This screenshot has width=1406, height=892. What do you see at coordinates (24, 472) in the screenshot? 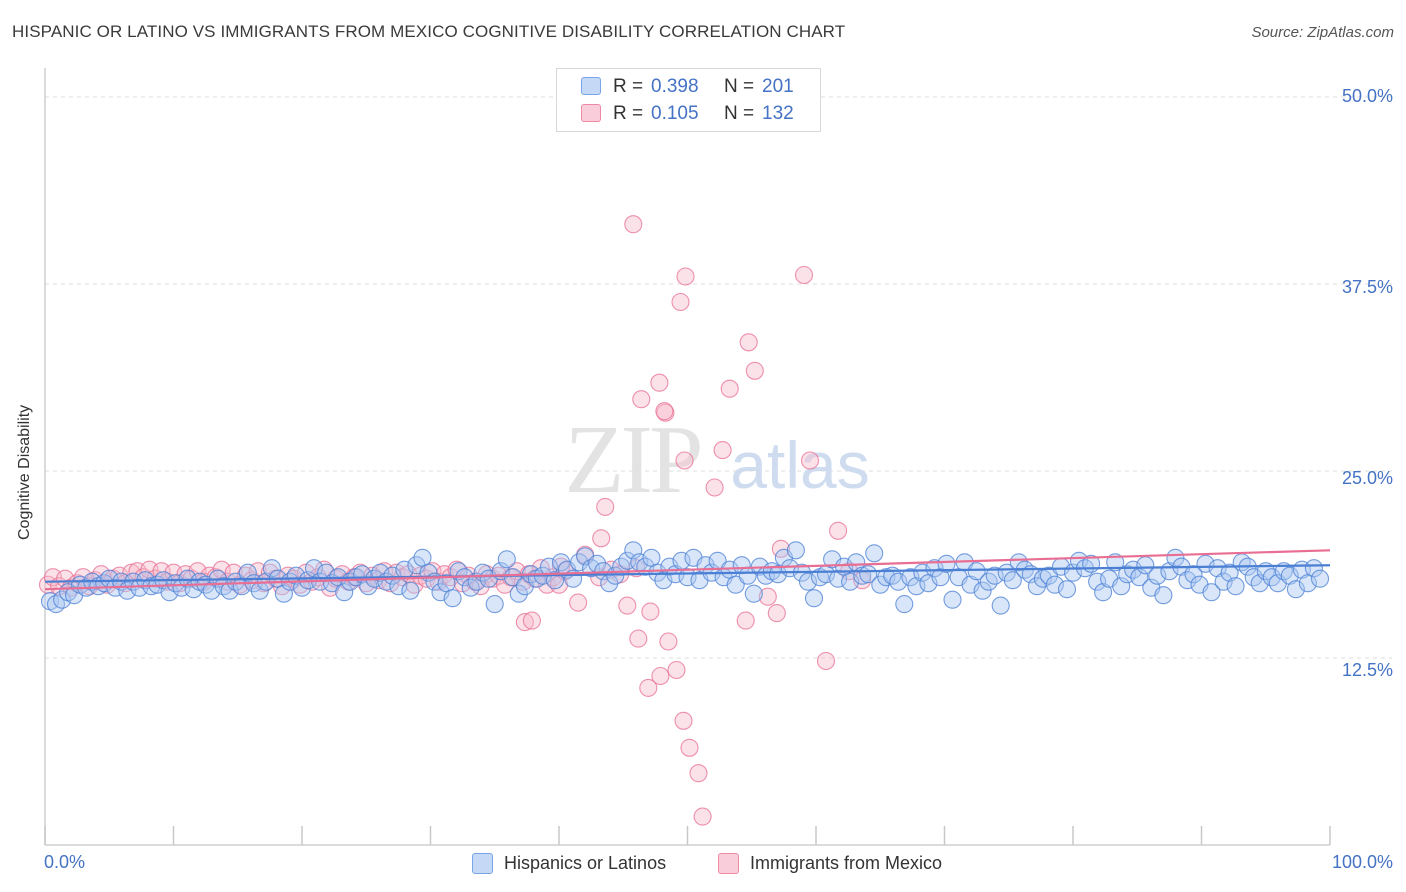
I see `y-axis-title: Cognitive Disability` at bounding box center [24, 472].